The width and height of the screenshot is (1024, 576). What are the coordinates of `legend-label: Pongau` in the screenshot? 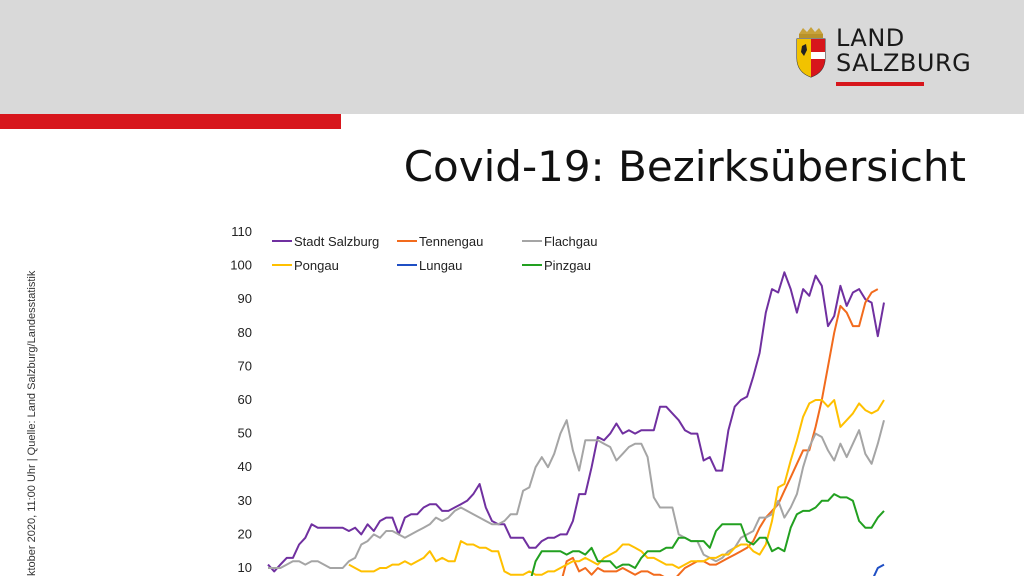 It's located at (316, 265).